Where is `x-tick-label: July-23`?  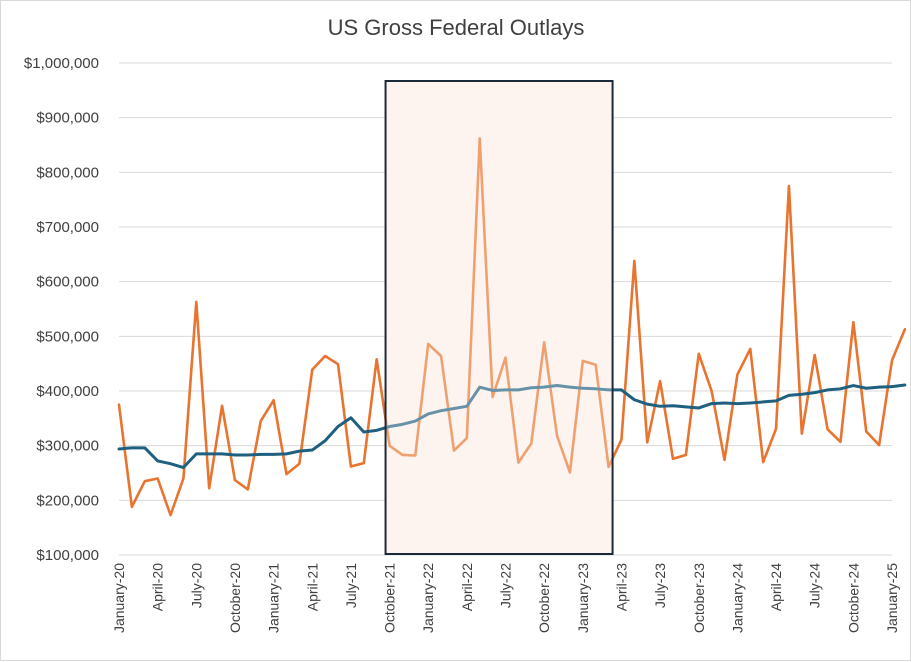
x-tick-label: July-23 is located at coordinates (660, 585).